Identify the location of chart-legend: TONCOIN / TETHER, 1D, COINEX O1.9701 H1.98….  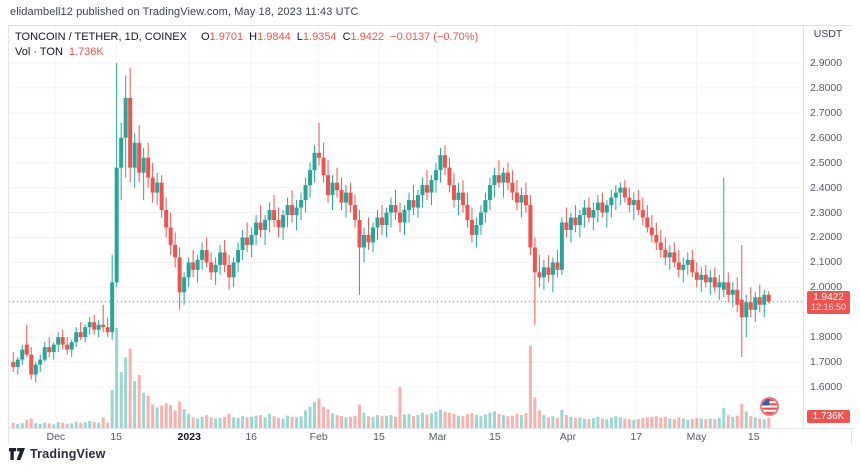
(246, 45).